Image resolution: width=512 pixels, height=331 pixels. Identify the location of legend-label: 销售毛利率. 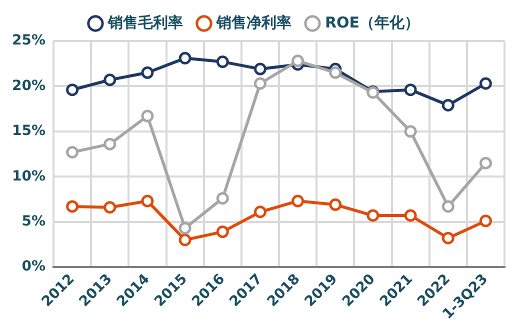
(144, 22).